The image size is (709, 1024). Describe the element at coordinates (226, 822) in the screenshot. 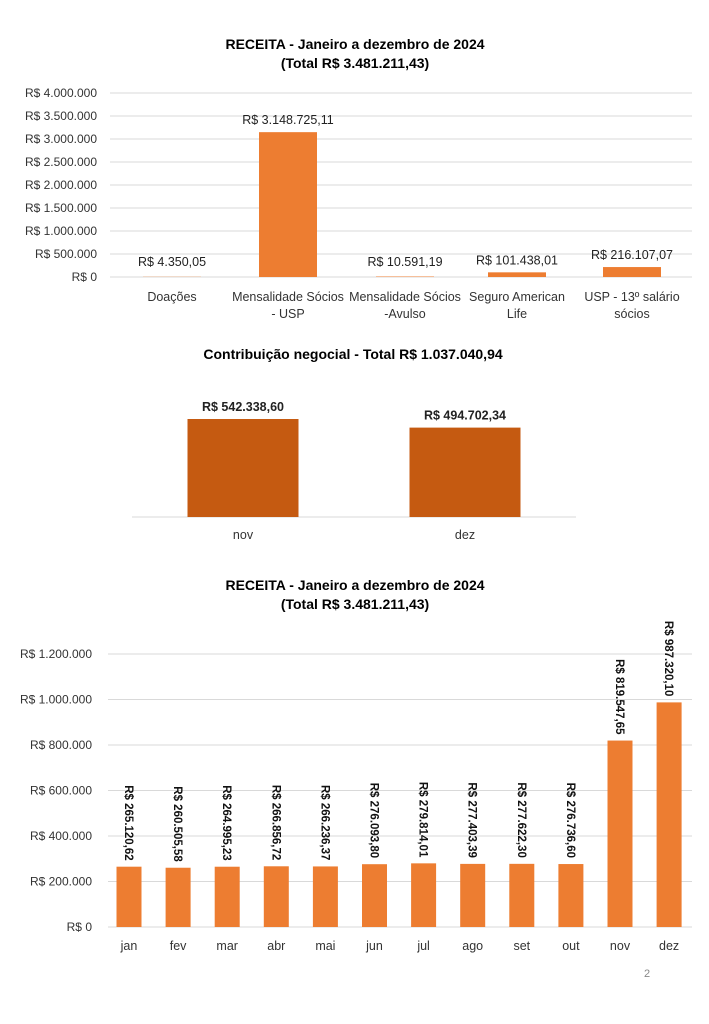

I see `data-label: R$ 264.995,23` at that location.